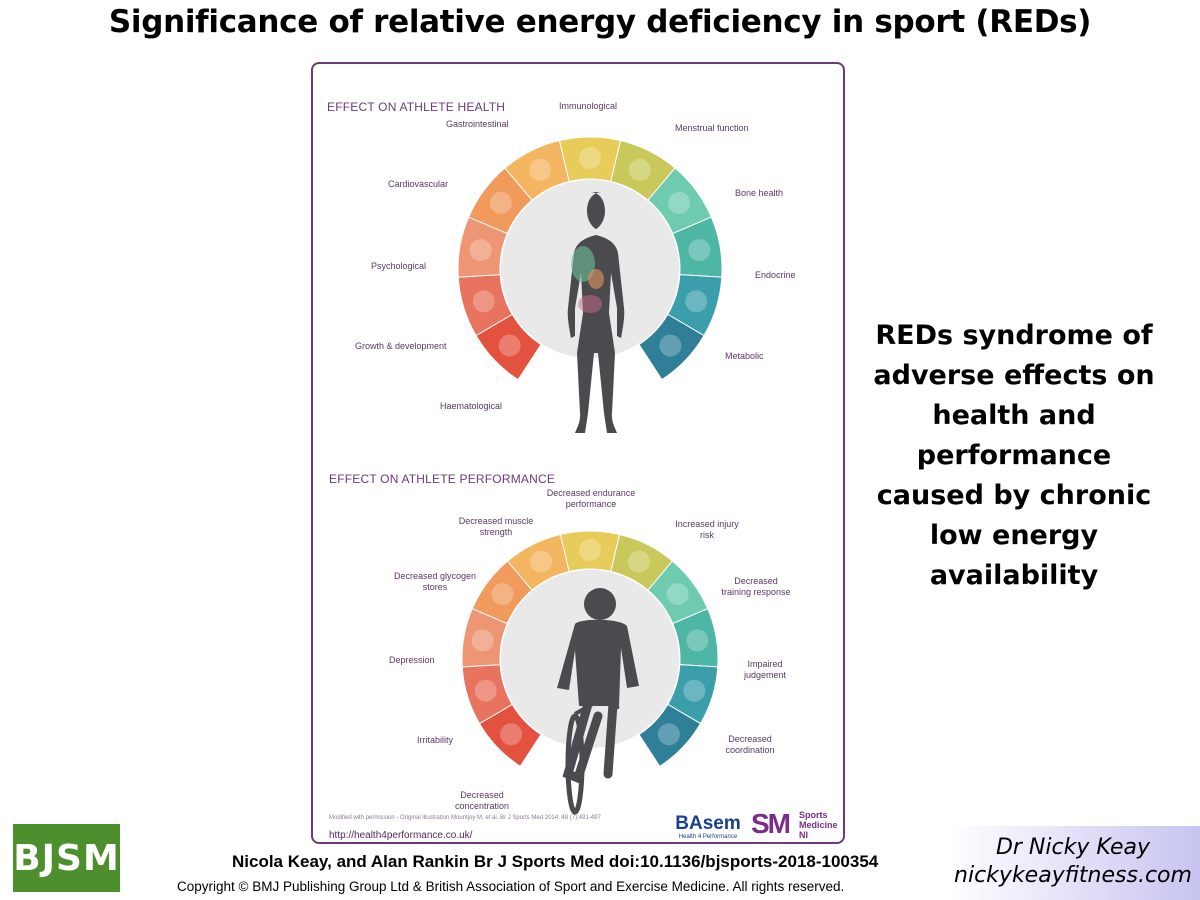 The width and height of the screenshot is (1200, 900). I want to click on label-gastrointestinal: Gastrointestinal, so click(477, 124).